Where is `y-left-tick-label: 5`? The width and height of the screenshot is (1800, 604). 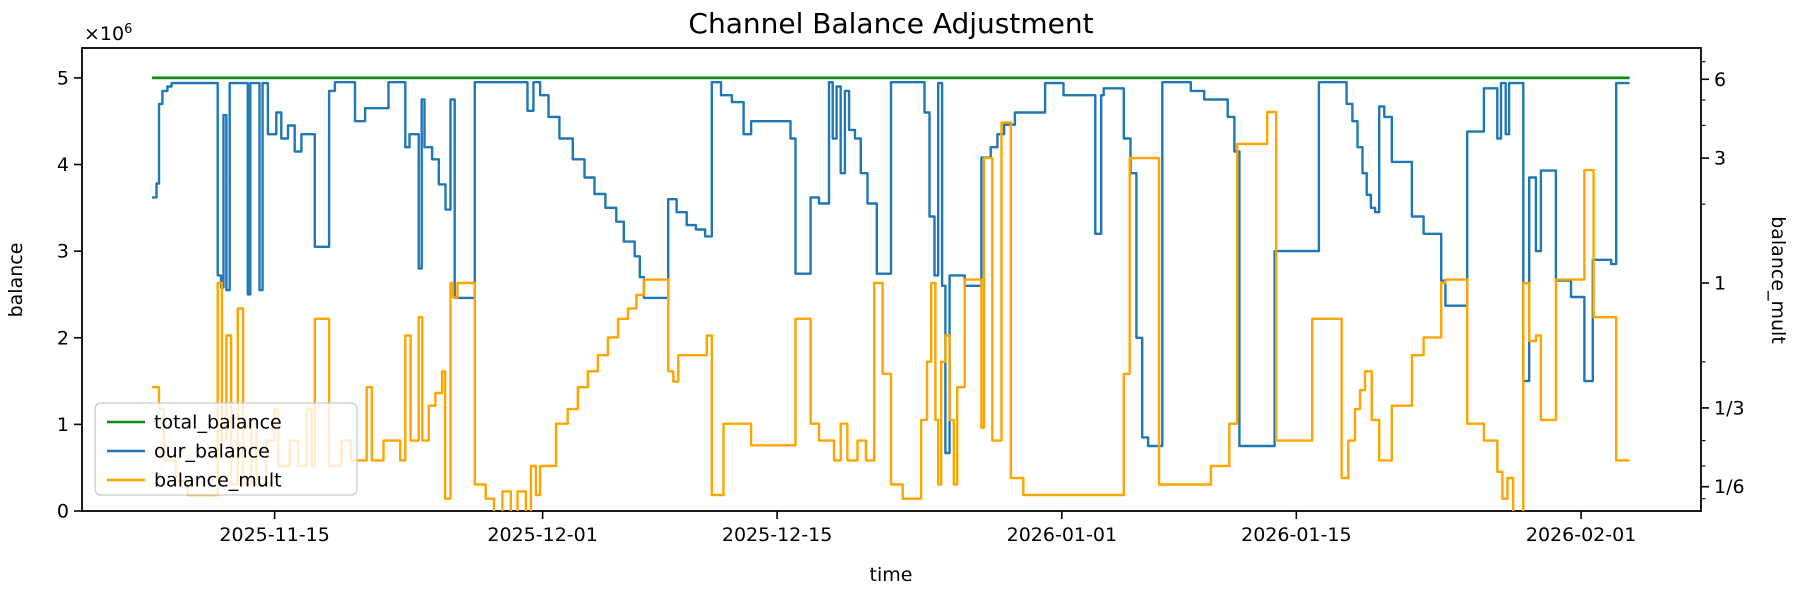
y-left-tick-label: 5 is located at coordinates (63, 78).